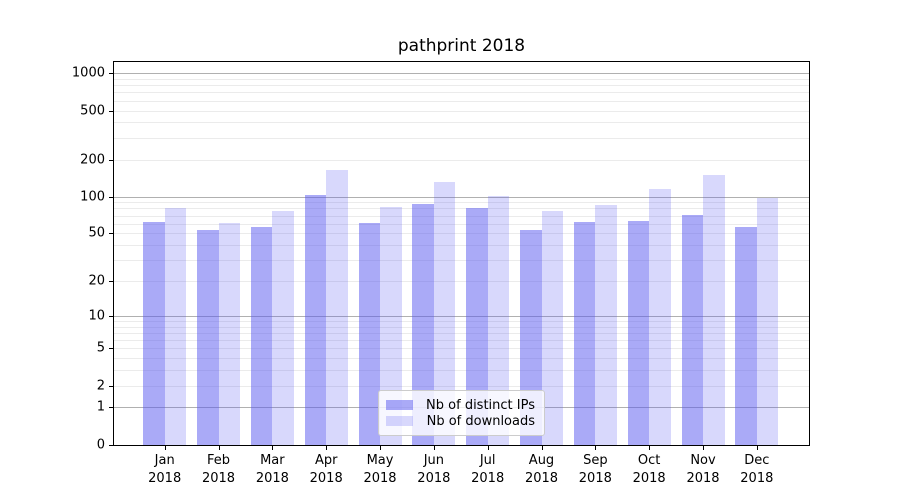 Image resolution: width=900 pixels, height=500 pixels. Describe the element at coordinates (165, 469) in the screenshot. I see `x-tick-label: Jan 2018` at that location.